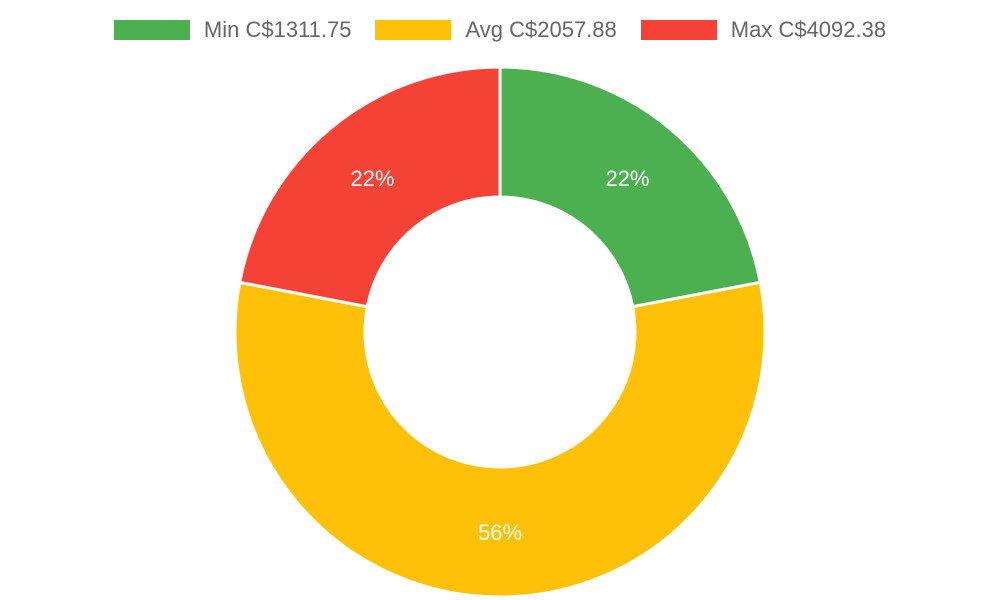 Image resolution: width=1000 pixels, height=600 pixels. What do you see at coordinates (541, 29) in the screenshot?
I see `legend-label-avg: Avg C$2057.88` at bounding box center [541, 29].